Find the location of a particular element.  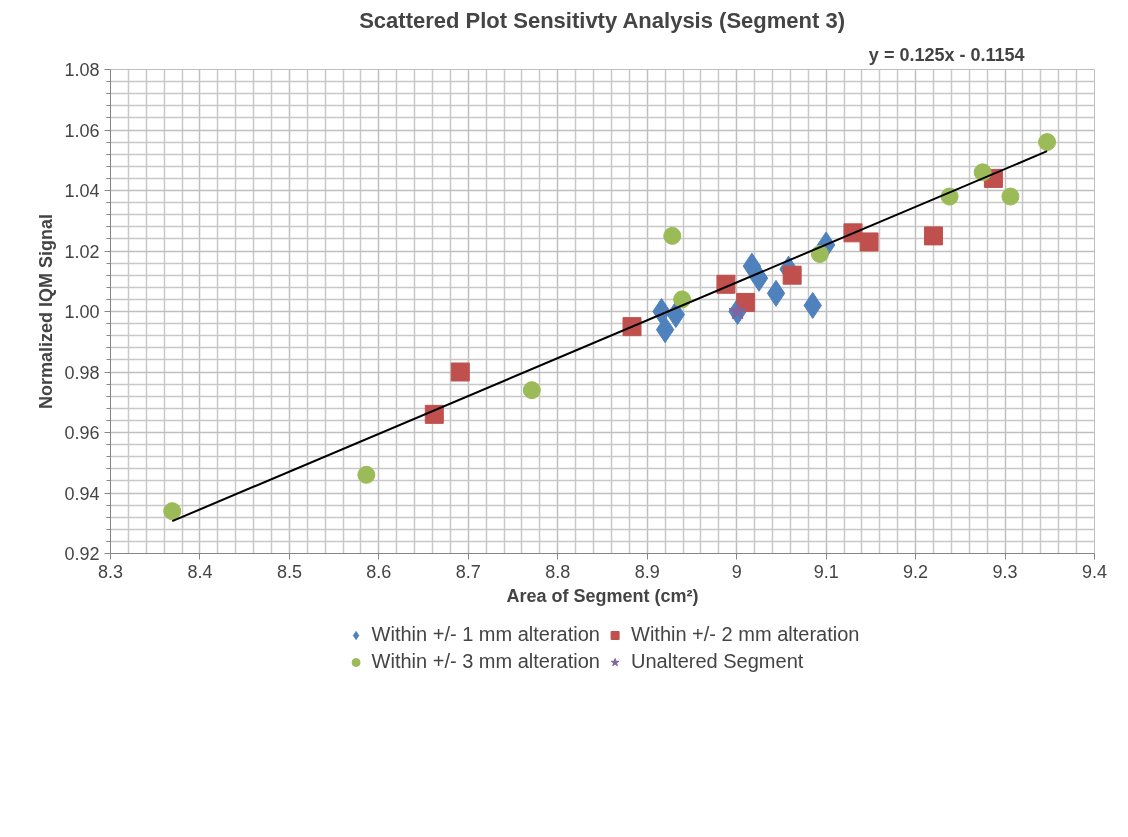

x-tick-label: 8.6 is located at coordinates (379, 571).